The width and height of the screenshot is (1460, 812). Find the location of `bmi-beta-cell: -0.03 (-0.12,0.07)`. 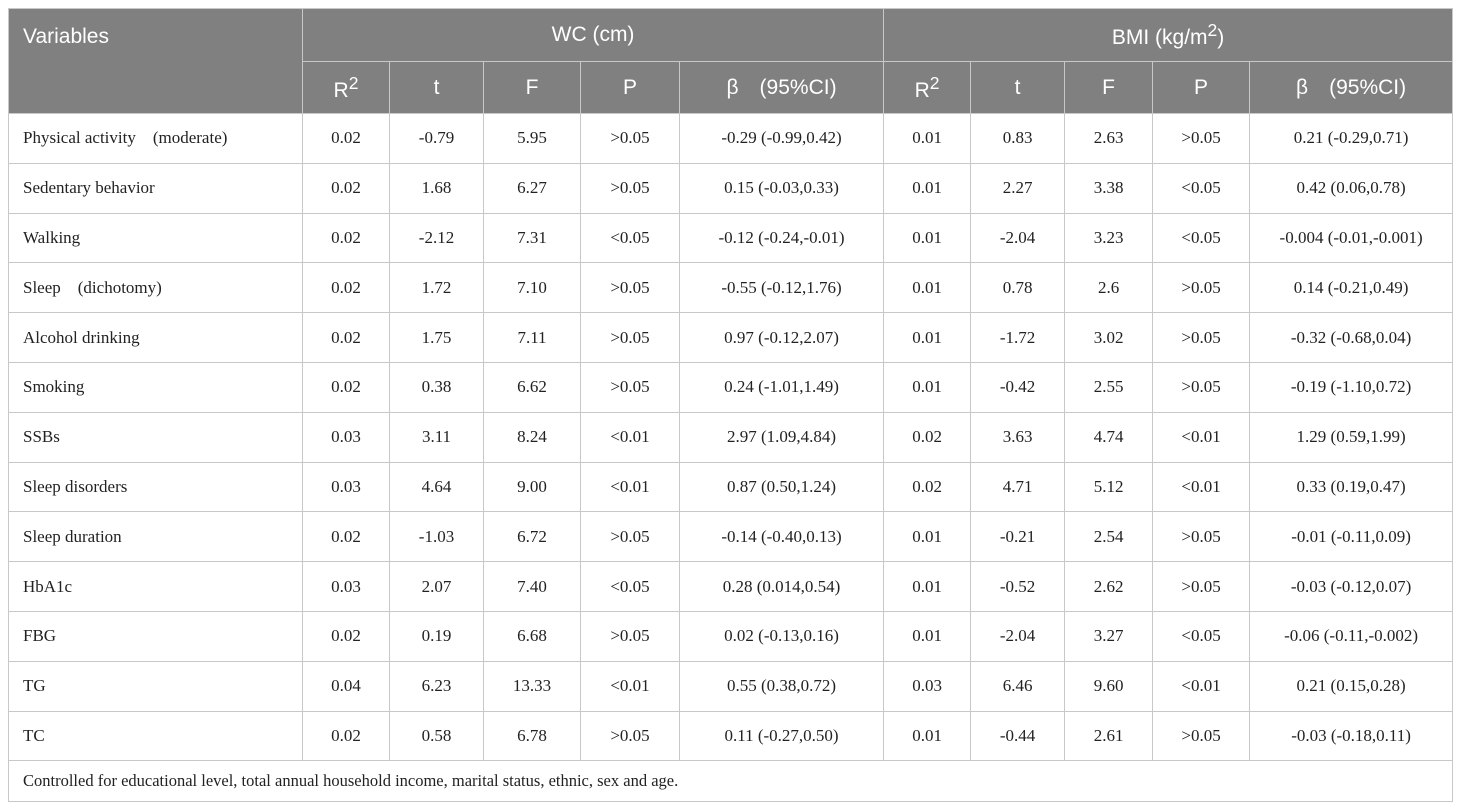

bmi-beta-cell: -0.03 (-0.12,0.07) is located at coordinates (1351, 586).